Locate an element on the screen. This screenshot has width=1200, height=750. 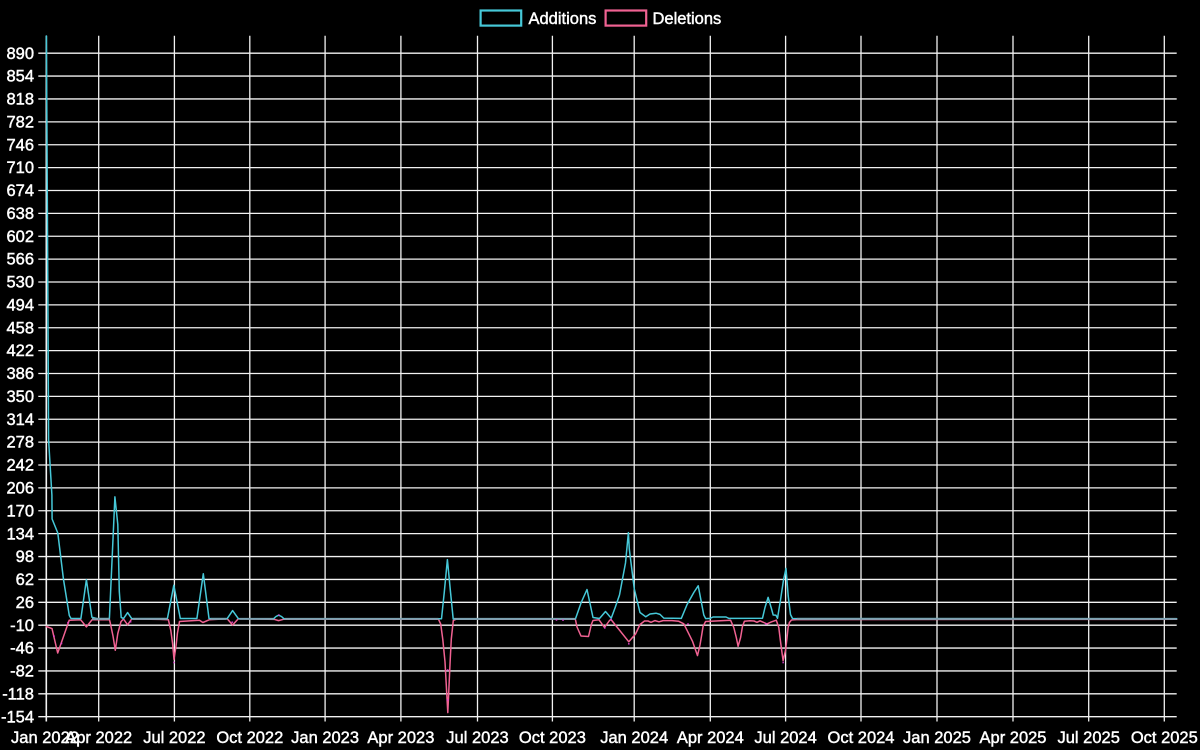
svg-text: Jul 2022 is located at coordinates (174, 738).